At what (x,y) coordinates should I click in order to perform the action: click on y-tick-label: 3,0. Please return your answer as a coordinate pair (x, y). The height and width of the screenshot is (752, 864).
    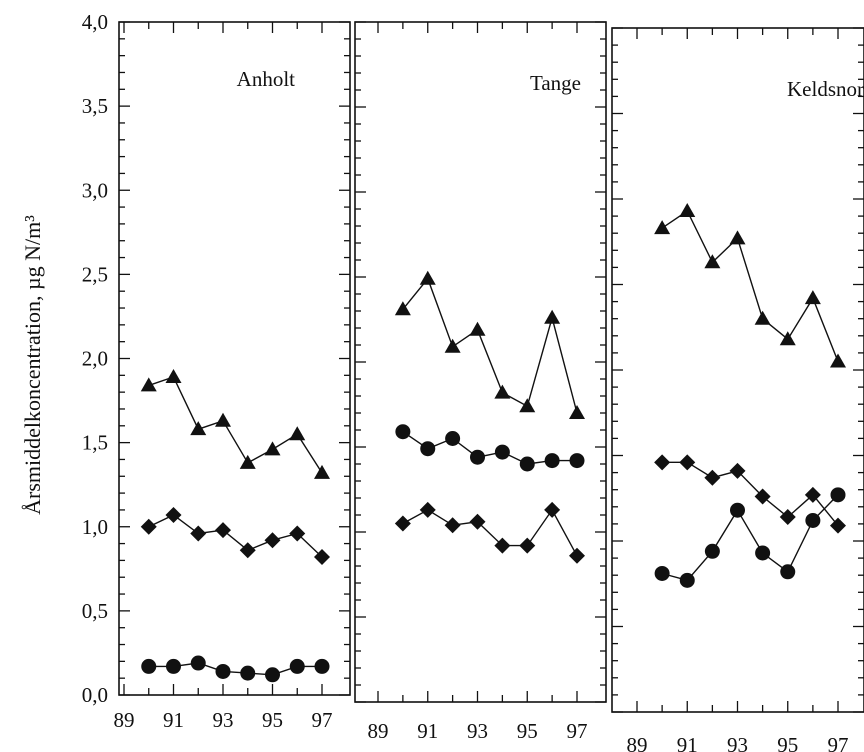
    Looking at the image, I should click on (95, 190).